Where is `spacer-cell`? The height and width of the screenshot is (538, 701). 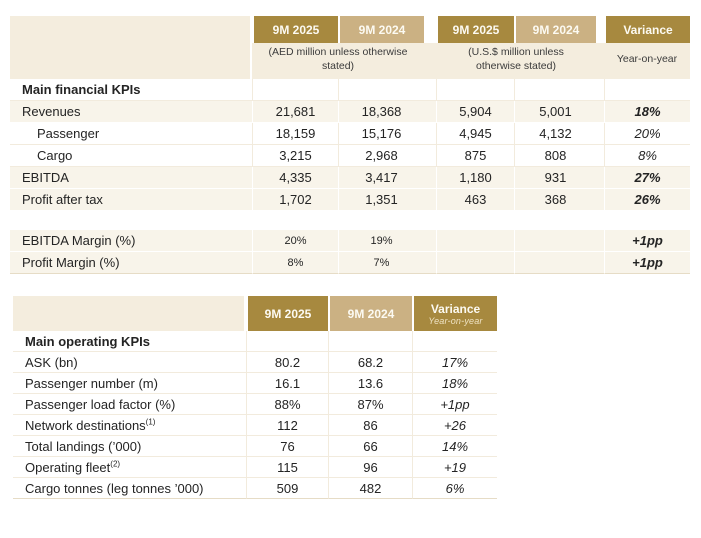 spacer-cell is located at coordinates (350, 221).